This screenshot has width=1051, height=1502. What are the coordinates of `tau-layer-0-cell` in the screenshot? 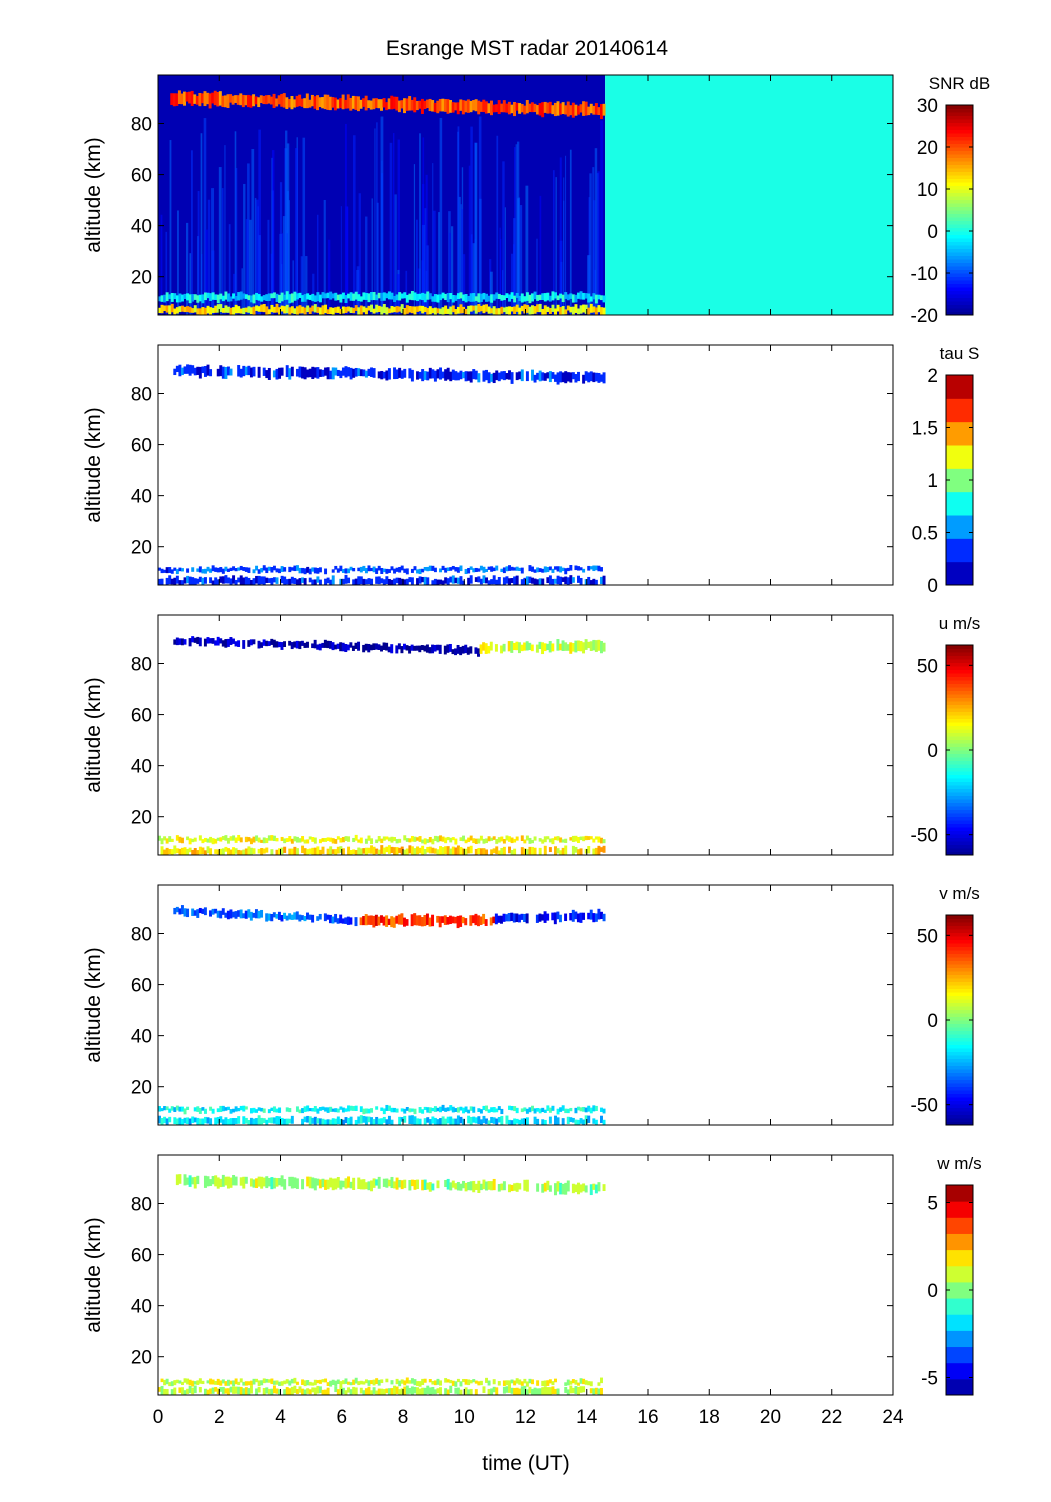 It's located at (320, 373).